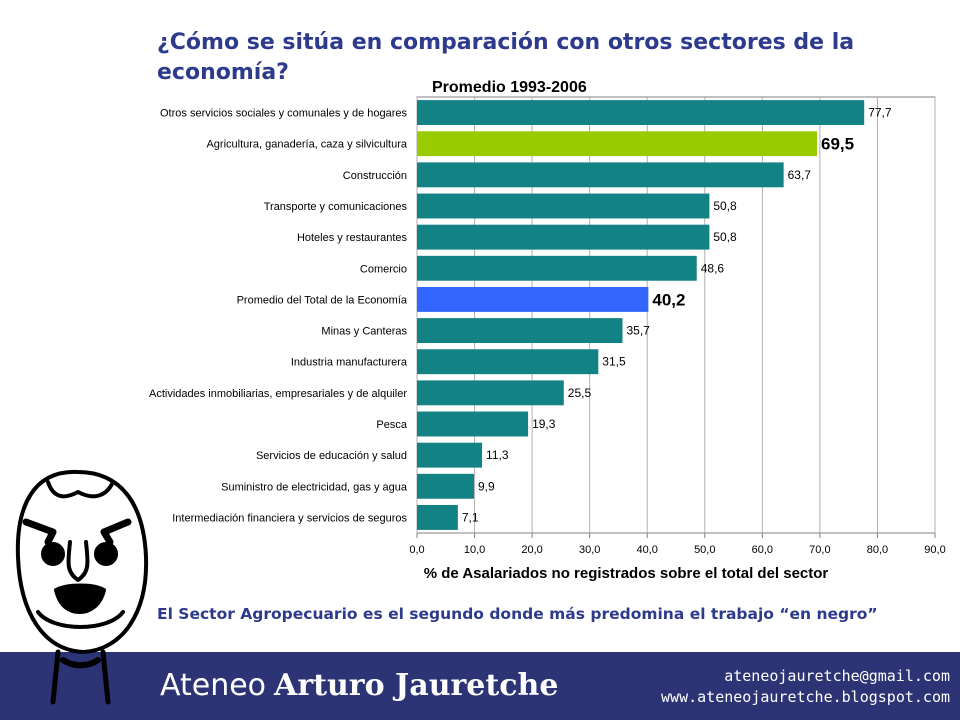 The width and height of the screenshot is (960, 720). What do you see at coordinates (668, 299) in the screenshot?
I see `value-label: 40,2` at bounding box center [668, 299].